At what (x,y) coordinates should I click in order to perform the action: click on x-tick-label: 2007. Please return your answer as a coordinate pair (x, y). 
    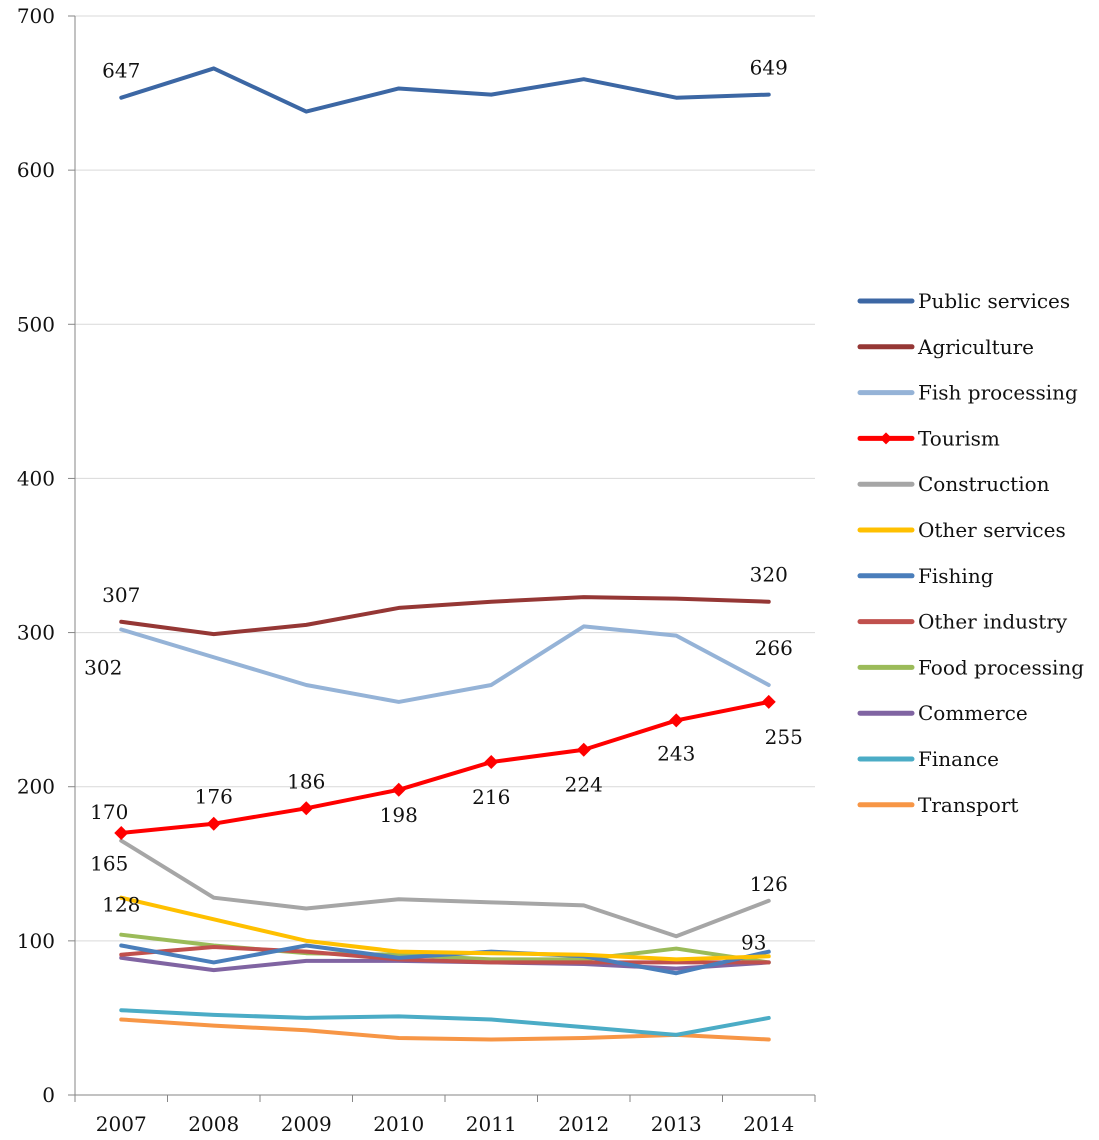
    Looking at the image, I should click on (121, 1124).